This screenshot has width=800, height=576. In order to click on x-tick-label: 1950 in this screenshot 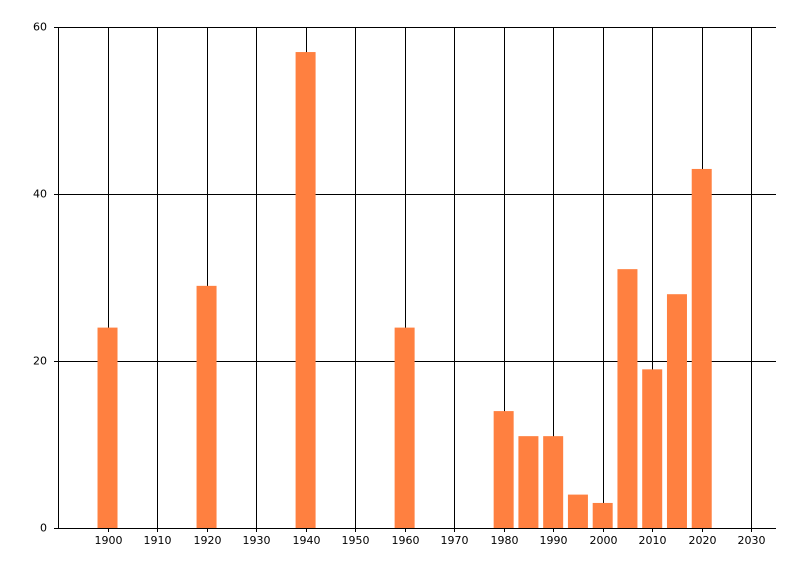, I will do `click(356, 540)`.